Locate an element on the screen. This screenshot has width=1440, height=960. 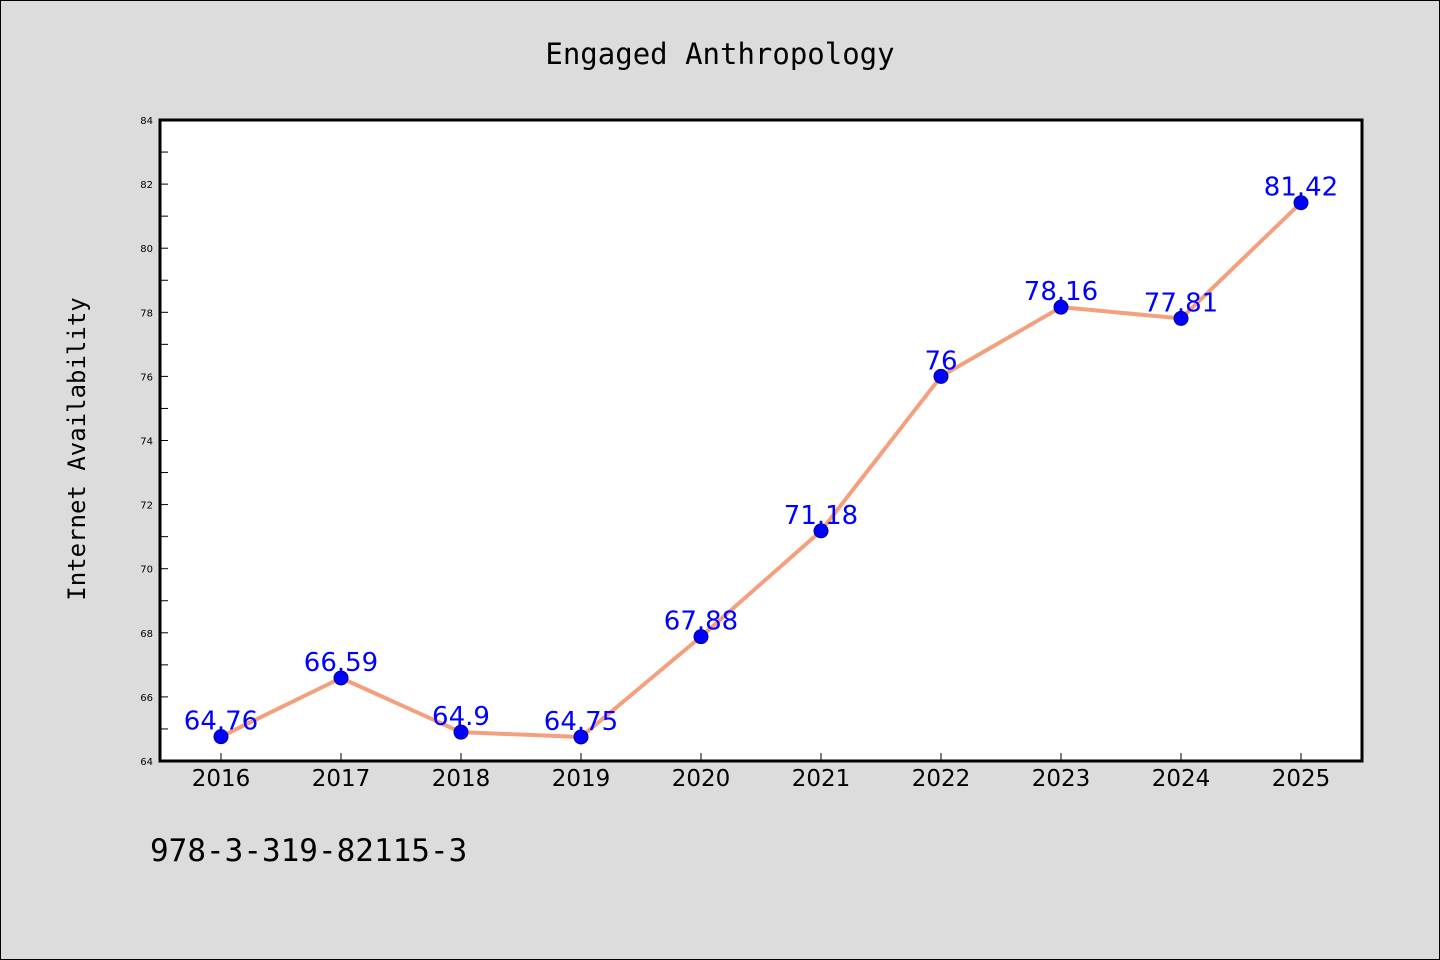
data-label: 77.81 is located at coordinates (1181, 303).